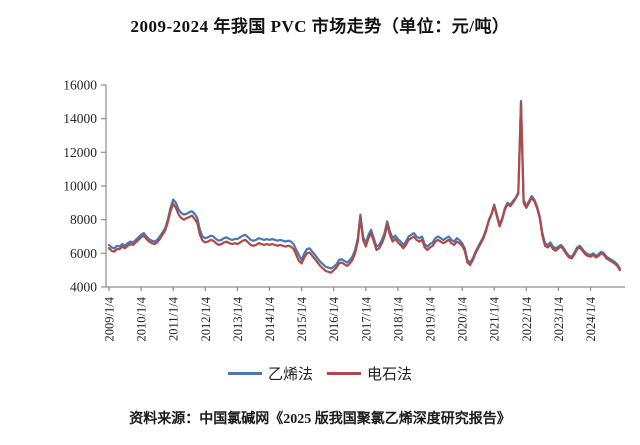  Describe the element at coordinates (320, 419) in the screenshot. I see `data-source-note: 资料来源：中国氯碱网《2025 版我国聚氯乙烯深度研究报告》` at that location.